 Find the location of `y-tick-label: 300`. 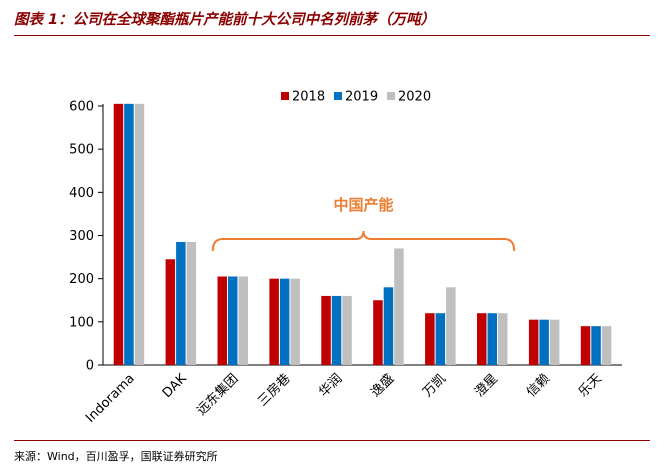

y-tick-label: 300 is located at coordinates (81, 236).